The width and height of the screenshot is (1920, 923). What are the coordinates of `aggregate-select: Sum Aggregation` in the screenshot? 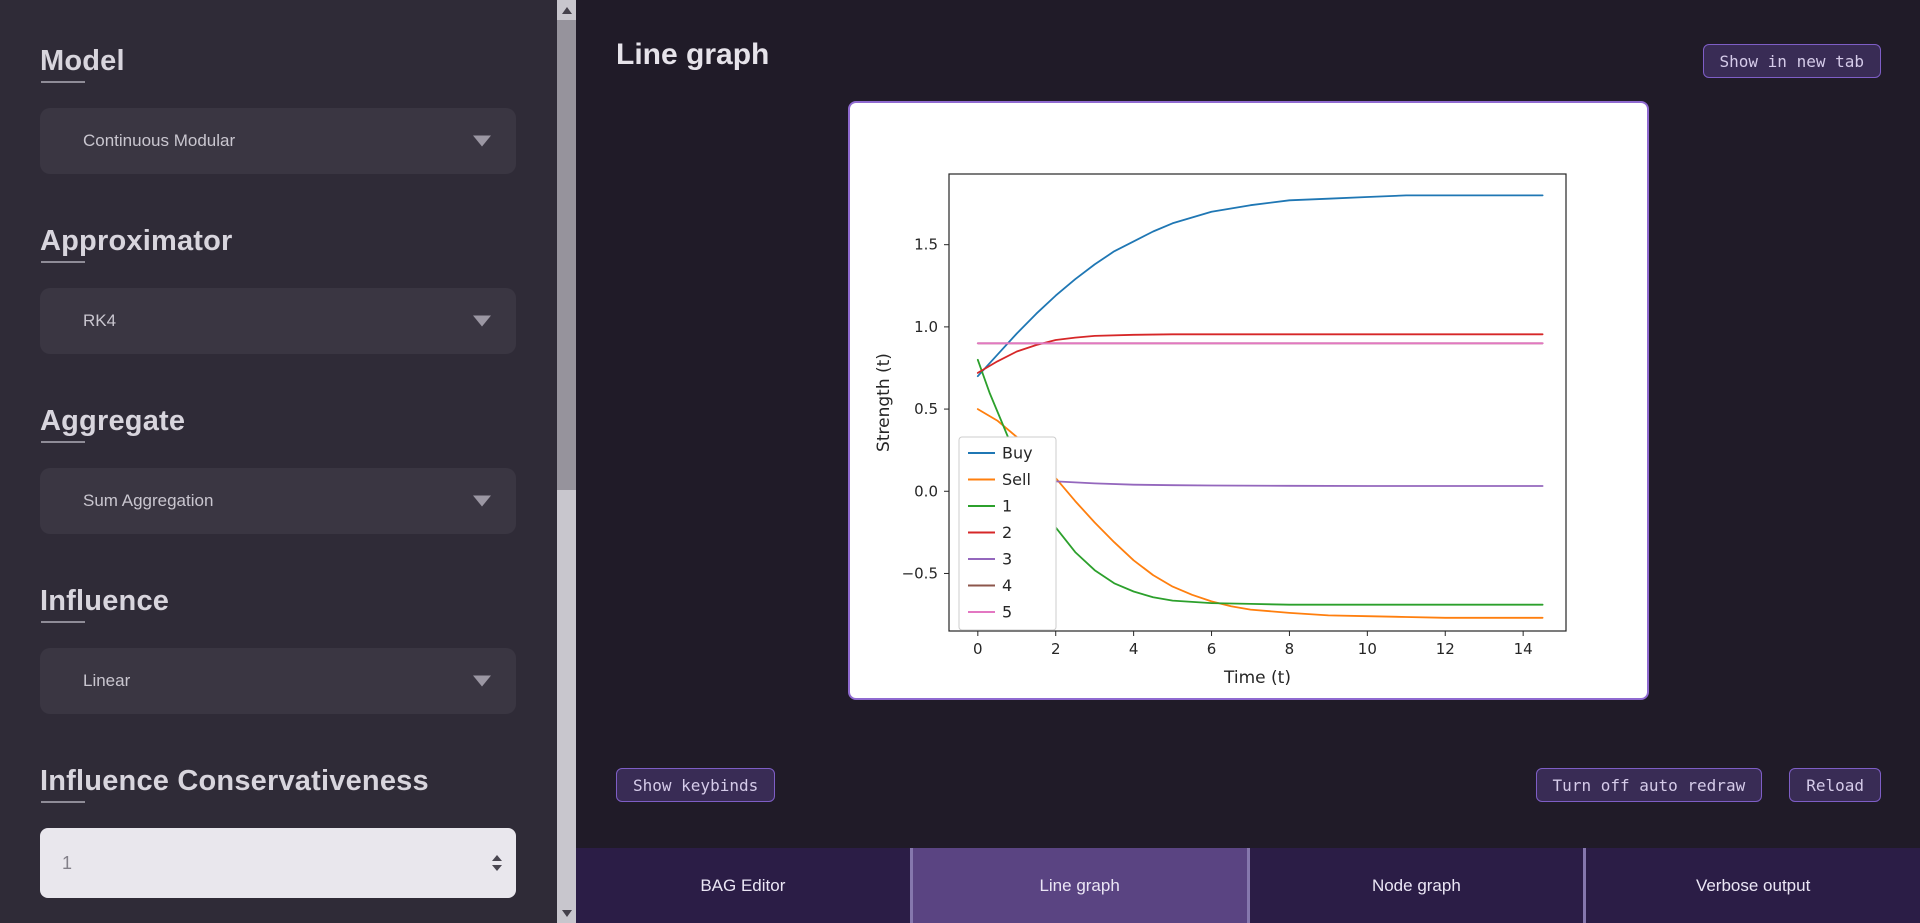 It's located at (278, 501).